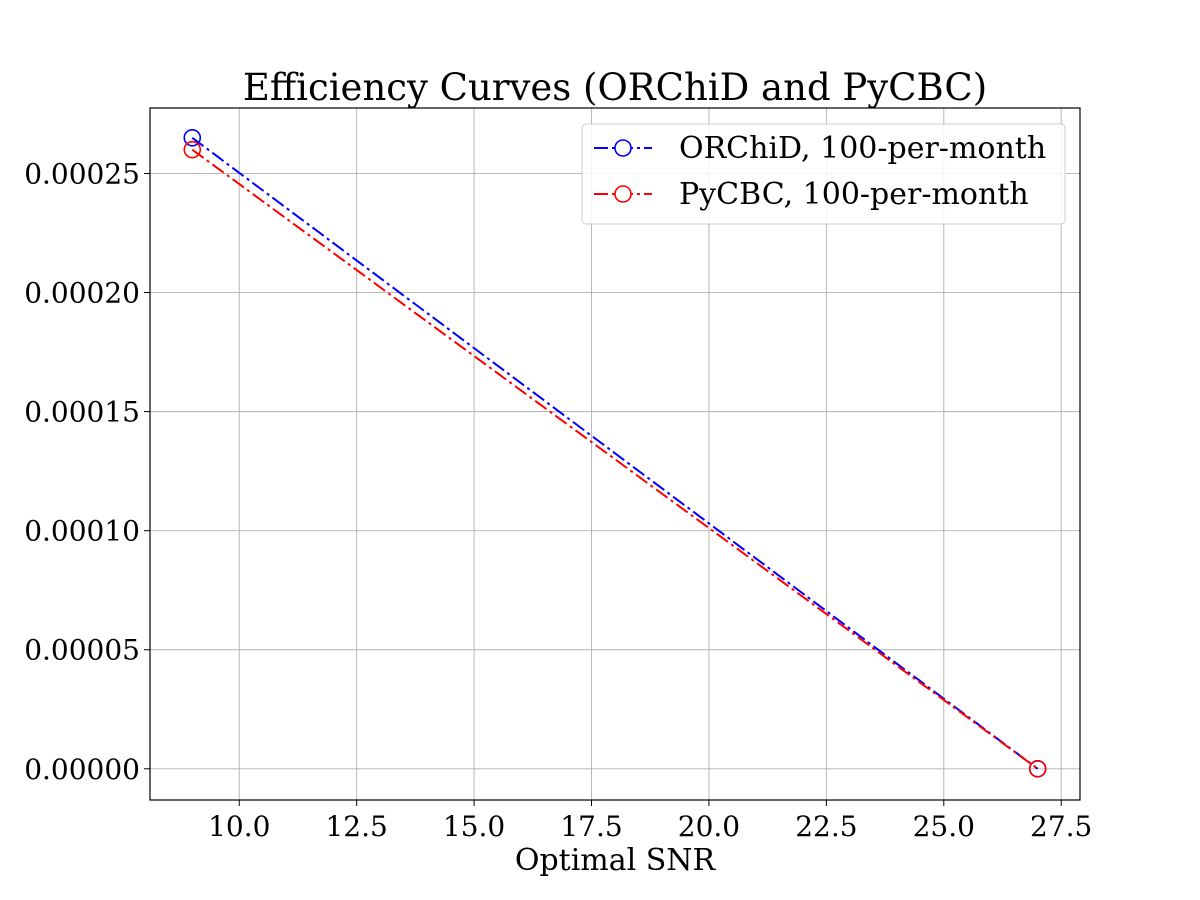 This screenshot has height=900, width=1200. I want to click on x-tick-label: 15.0, so click(474, 826).